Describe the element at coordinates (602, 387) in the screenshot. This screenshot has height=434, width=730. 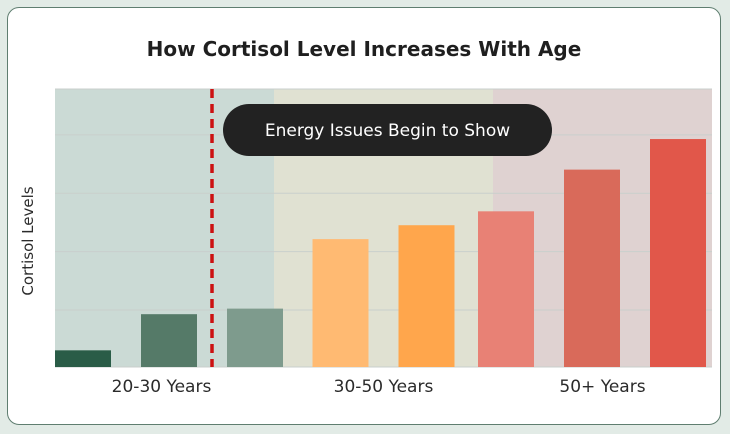
I see `x-tick-label-2: 50+ Years` at that location.